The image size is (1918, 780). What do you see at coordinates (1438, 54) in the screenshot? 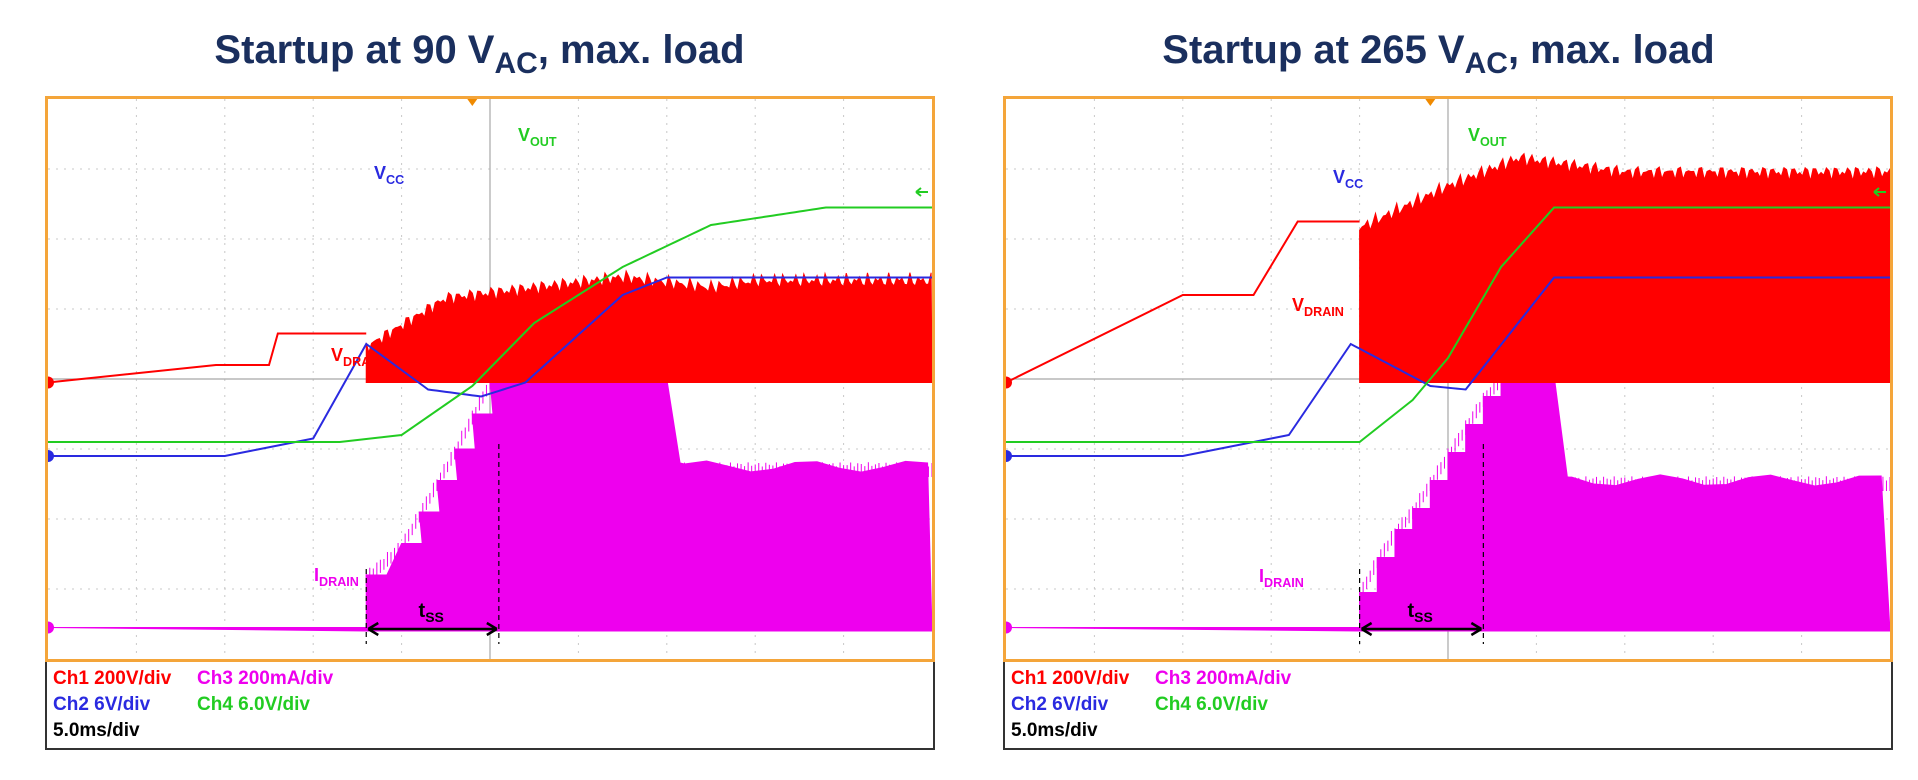
I see `chart-title: Startup at 265 VAC, max. load` at bounding box center [1438, 54].